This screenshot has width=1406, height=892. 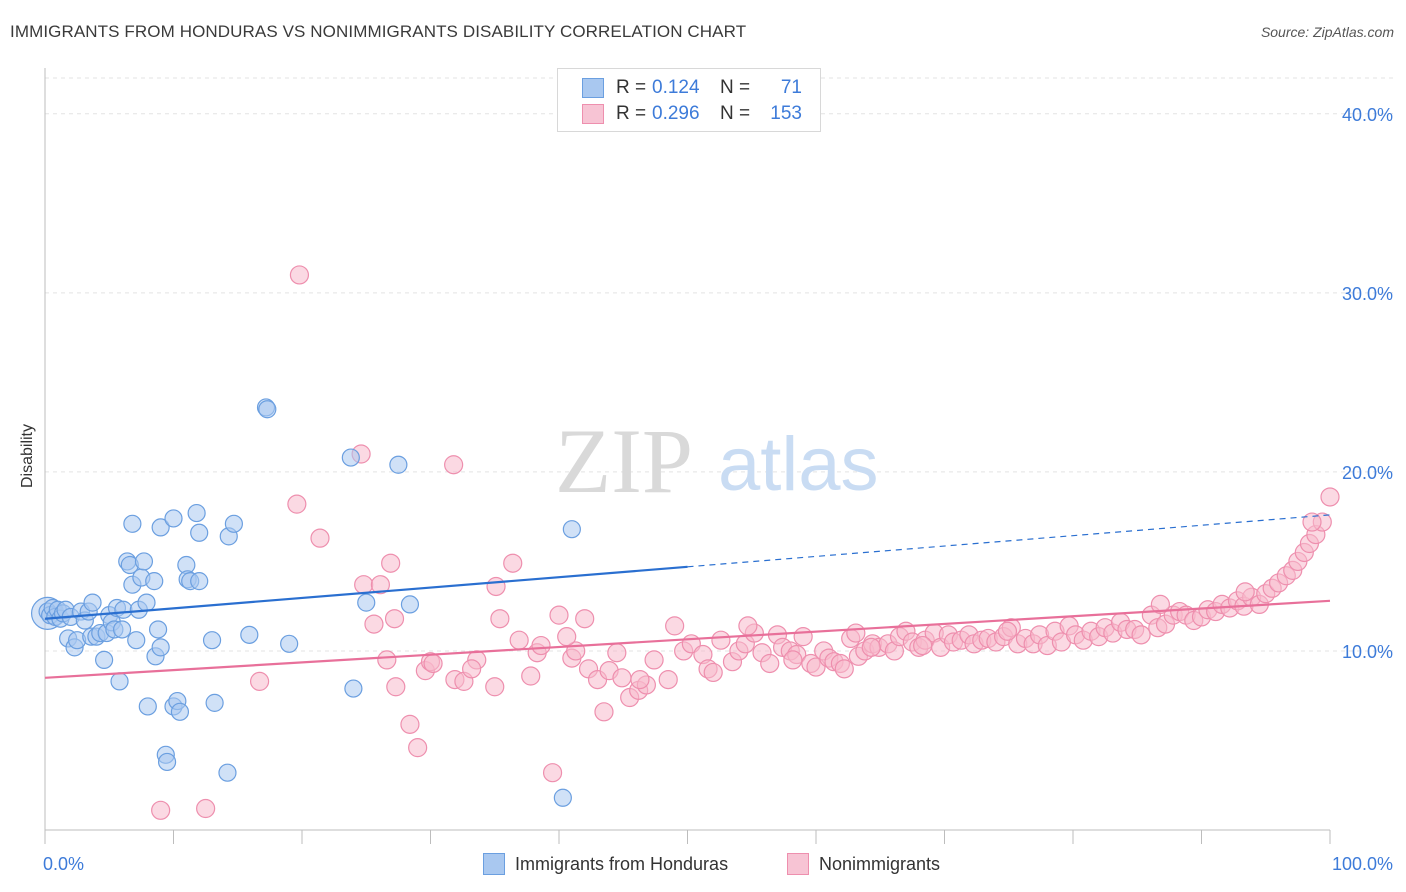 I want to click on legend-n-value: 153, so click(x=786, y=113).